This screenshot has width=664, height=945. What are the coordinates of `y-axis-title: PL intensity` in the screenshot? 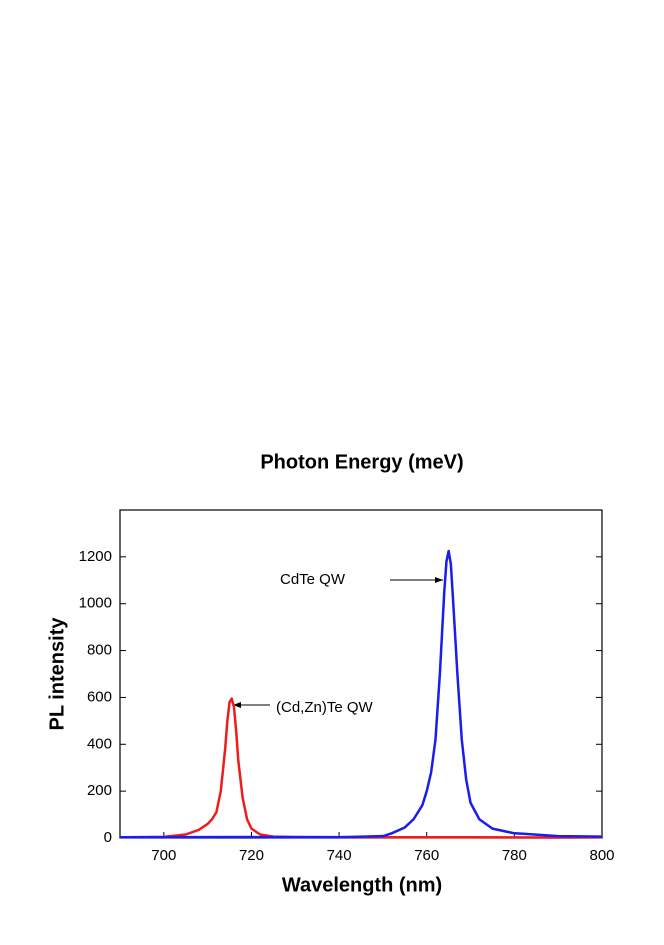 It's located at (57, 674).